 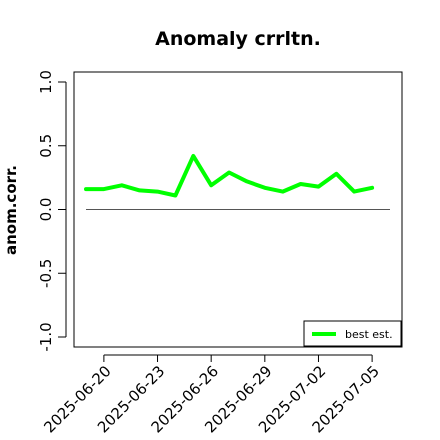 What do you see at coordinates (369, 334) in the screenshot?
I see `legend-label-best-est: best est.` at bounding box center [369, 334].